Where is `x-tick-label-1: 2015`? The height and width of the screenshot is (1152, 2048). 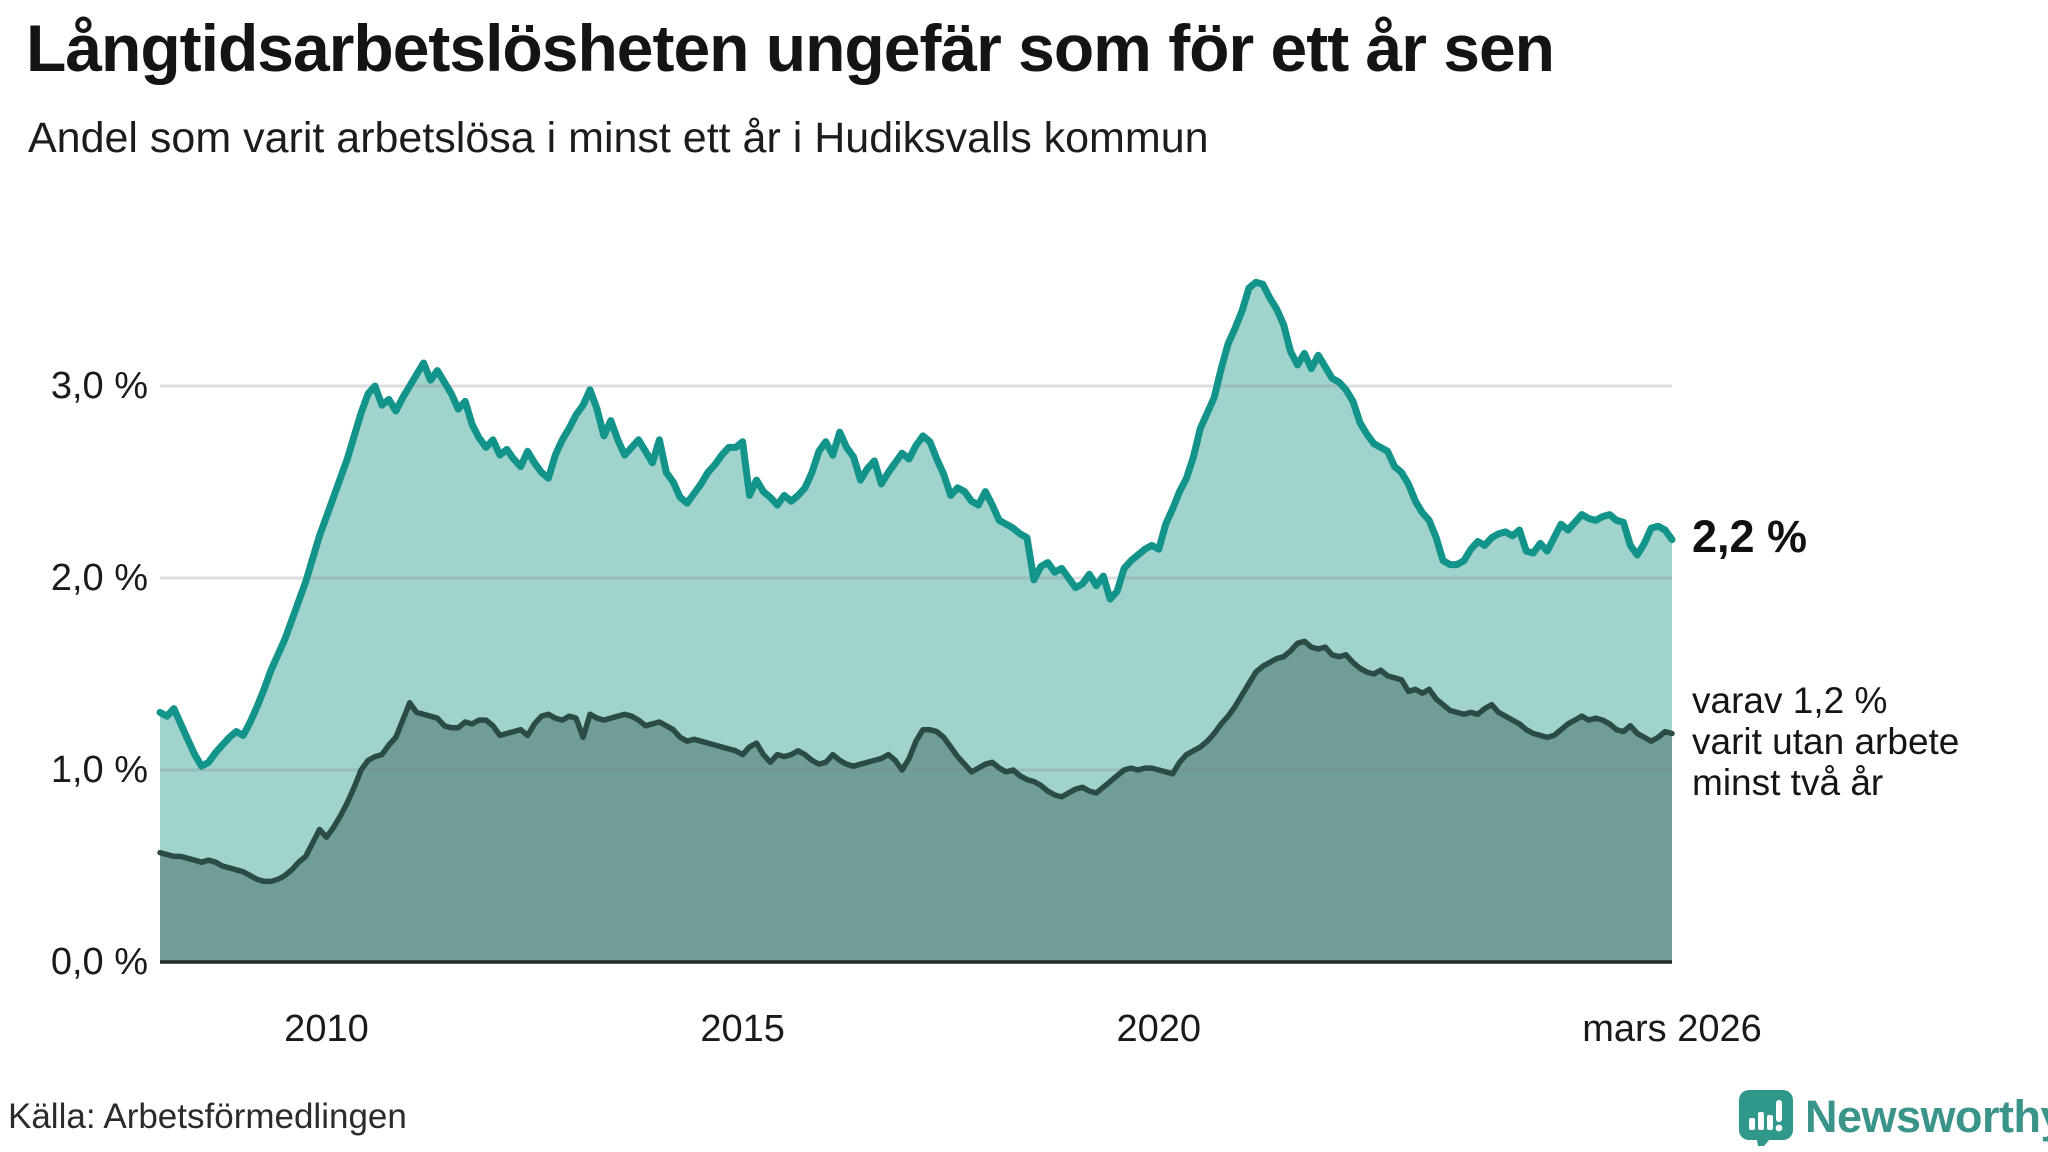
x-tick-label-1: 2015 is located at coordinates (742, 1029).